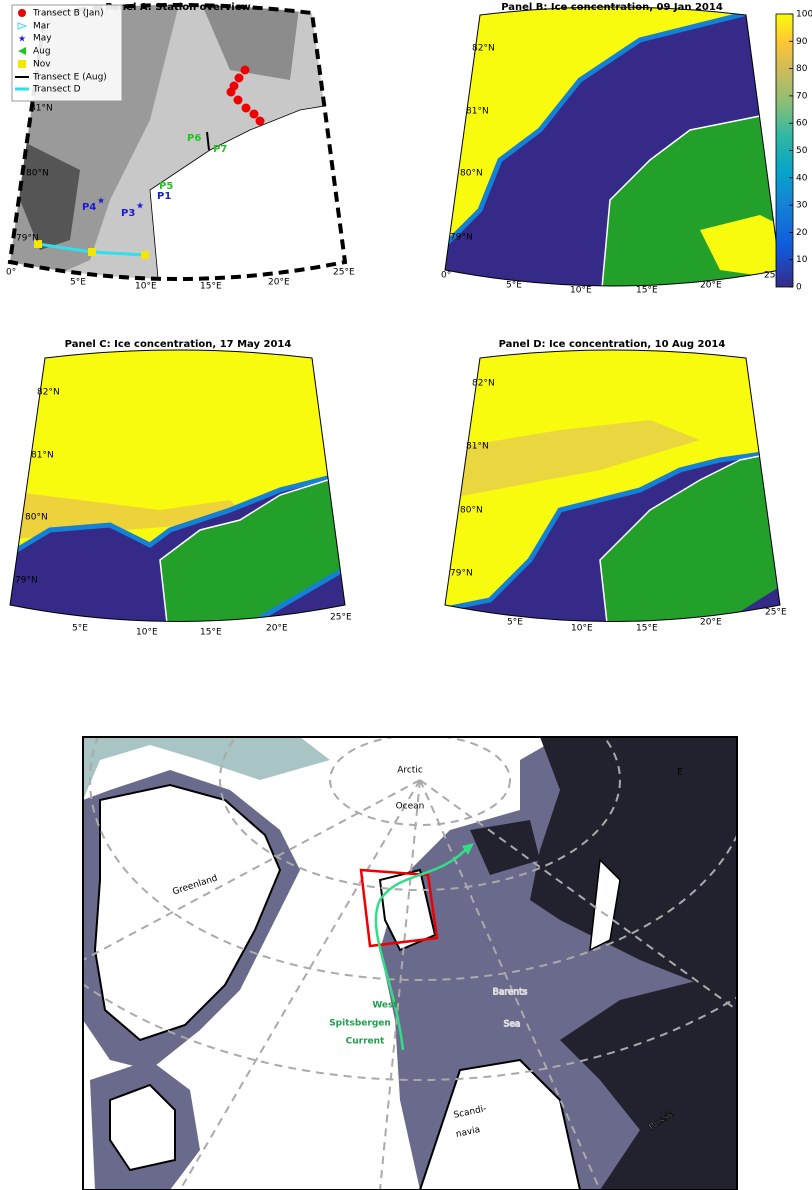 The width and height of the screenshot is (812, 1190). Describe the element at coordinates (802, 69) in the screenshot. I see `colorbar-tick-label: 80` at that location.